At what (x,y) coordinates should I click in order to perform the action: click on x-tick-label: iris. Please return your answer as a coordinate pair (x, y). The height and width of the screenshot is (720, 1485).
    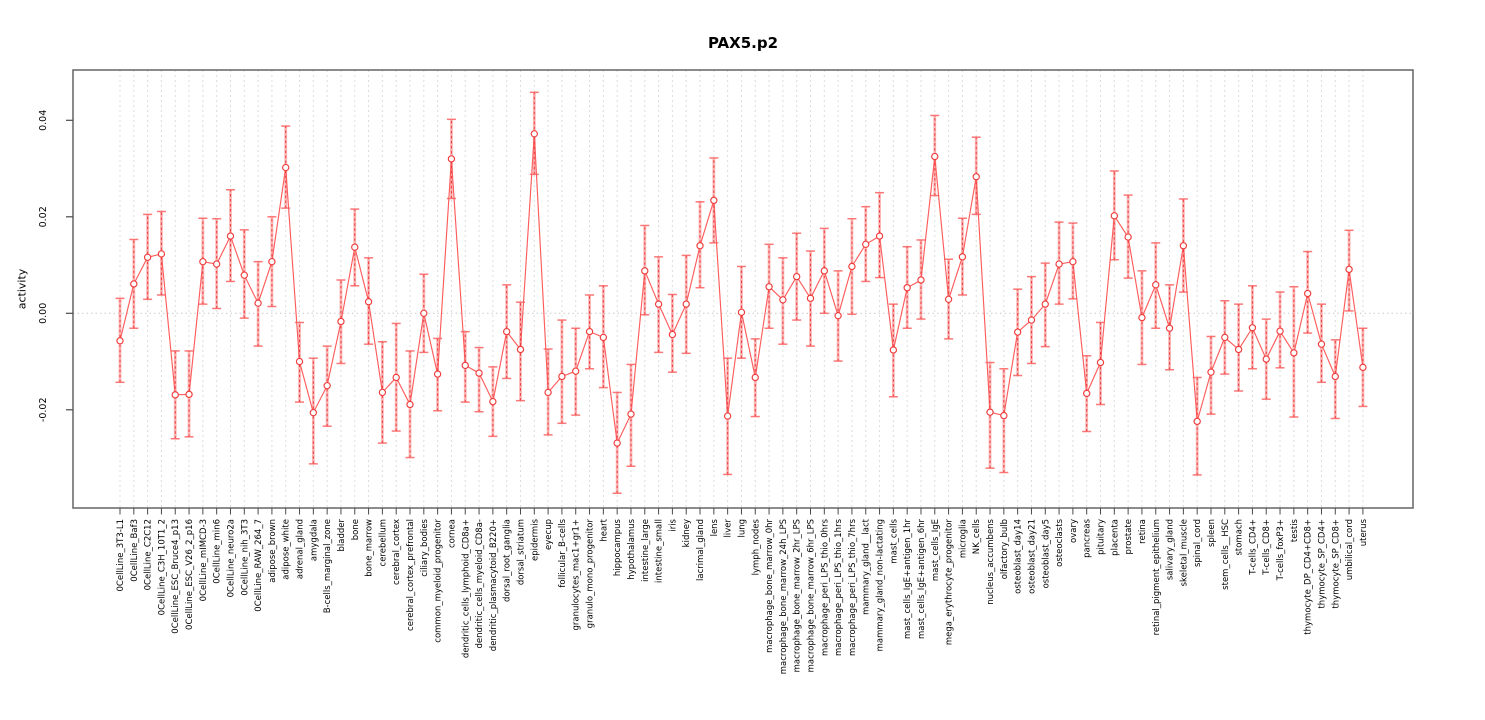
    Looking at the image, I should click on (673, 524).